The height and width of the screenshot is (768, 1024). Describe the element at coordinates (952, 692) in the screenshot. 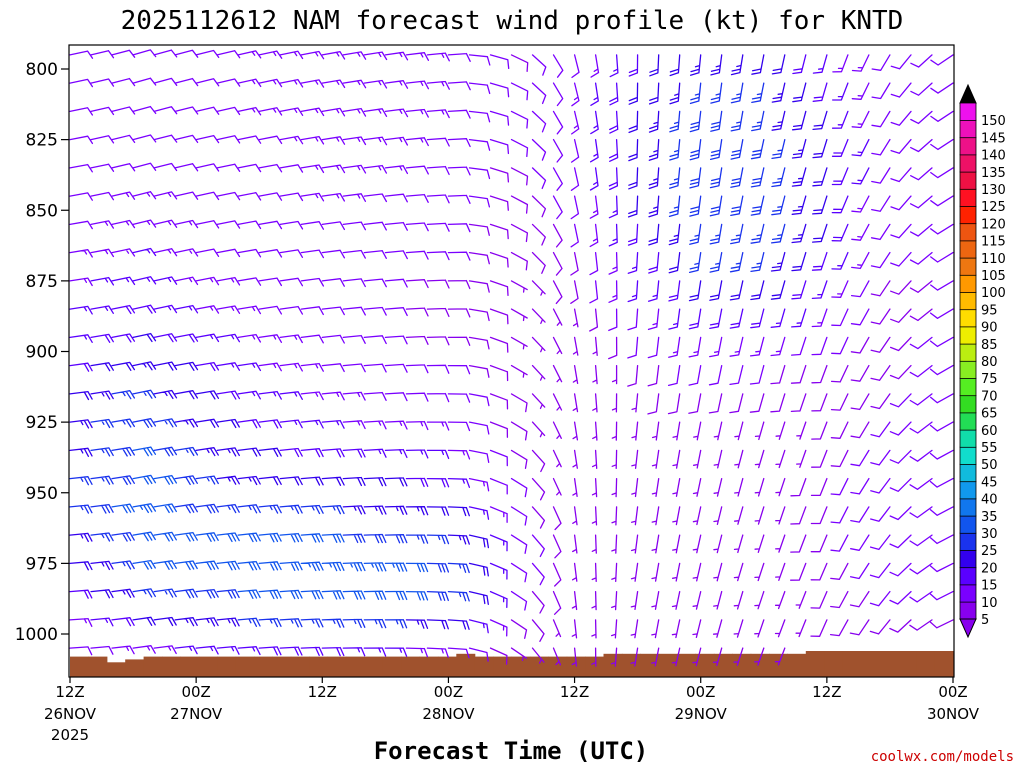

I see `x-tick-label: 00Z` at that location.